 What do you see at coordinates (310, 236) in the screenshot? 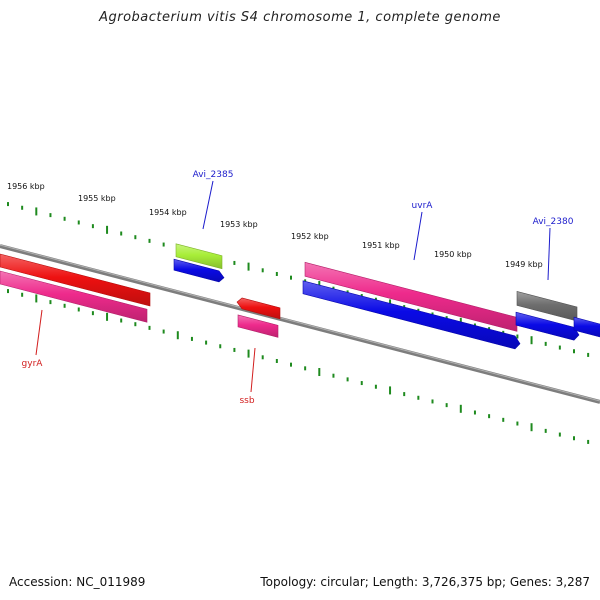
I see `scale-tick-label: 1952 kbp` at bounding box center [310, 236].